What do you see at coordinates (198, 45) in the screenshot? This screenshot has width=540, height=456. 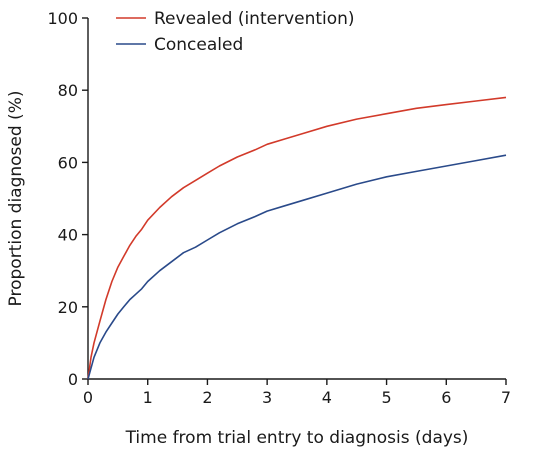 I see `legend-label-2: Concealed` at bounding box center [198, 45].